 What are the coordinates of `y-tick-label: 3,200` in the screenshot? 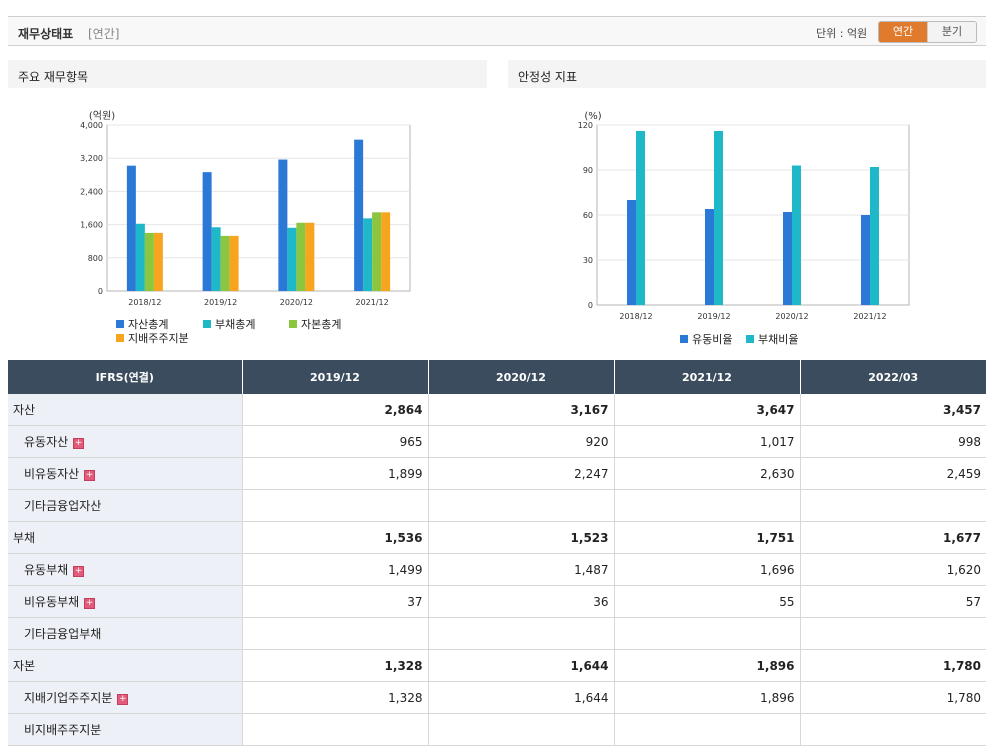 It's located at (91, 158).